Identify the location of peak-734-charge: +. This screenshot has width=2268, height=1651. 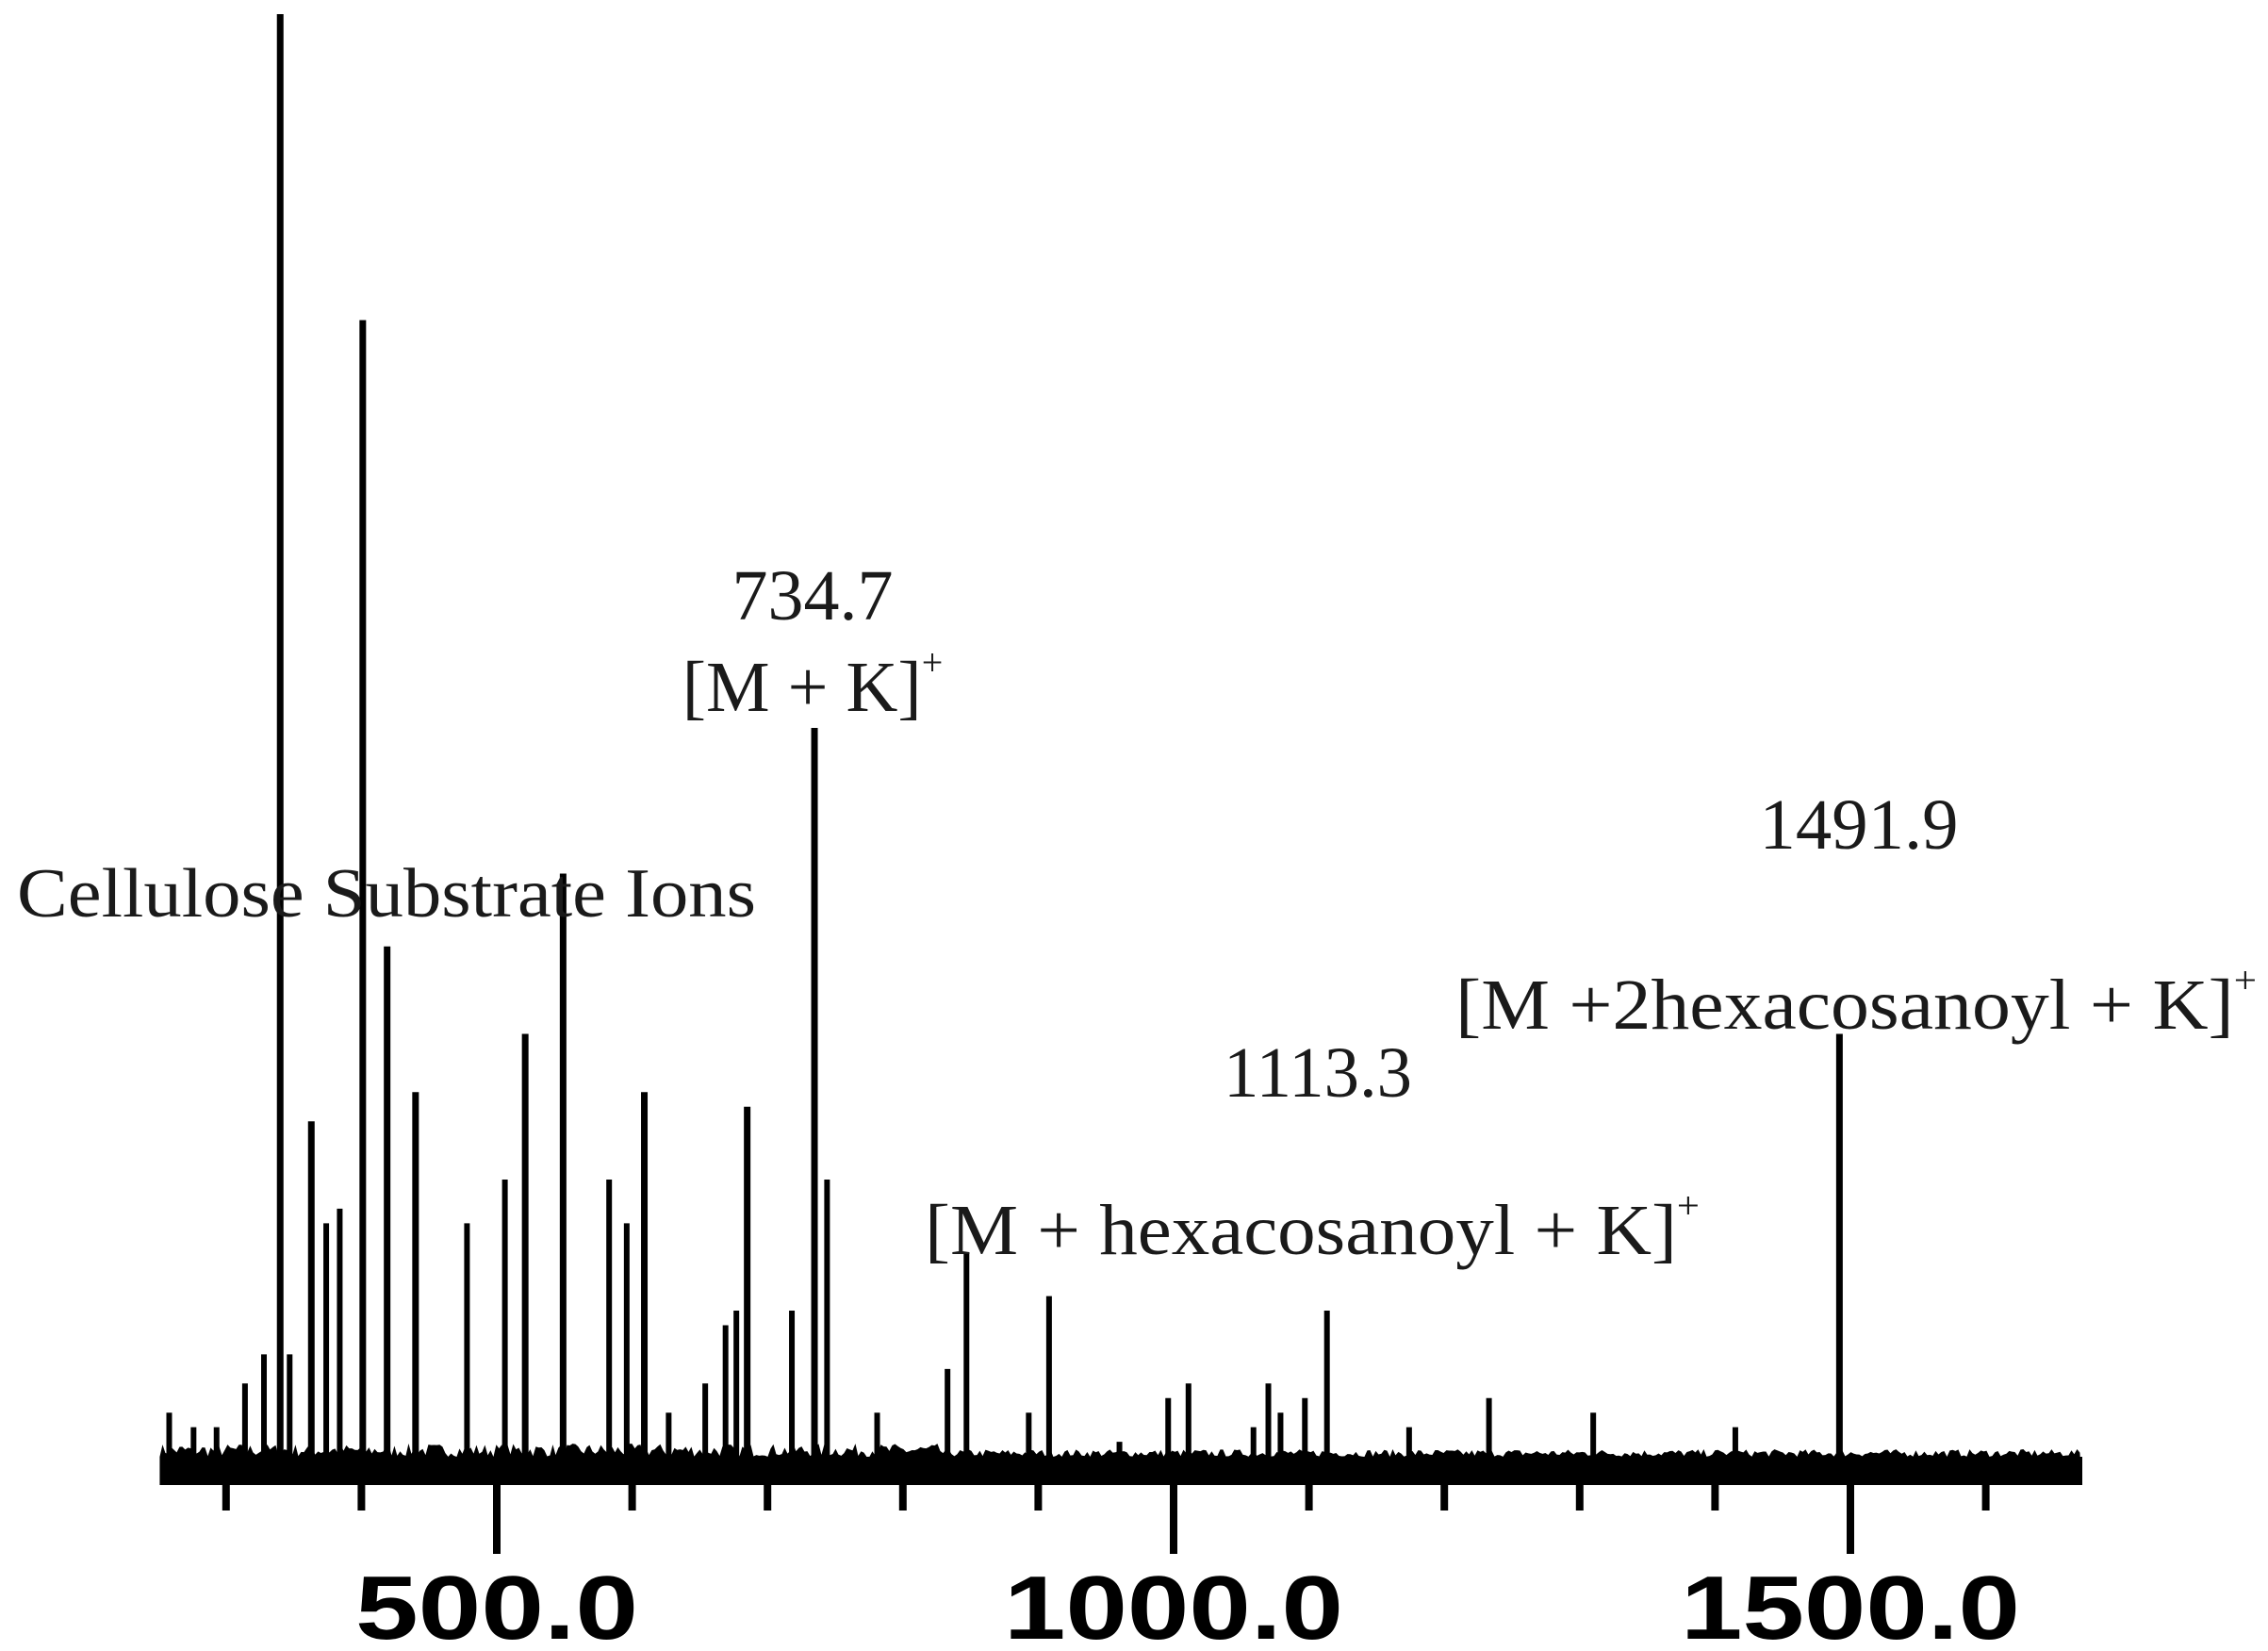
(933, 662).